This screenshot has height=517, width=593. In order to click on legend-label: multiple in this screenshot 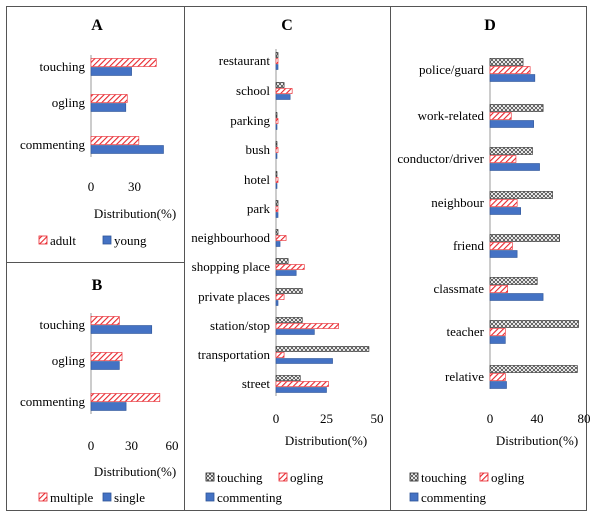, I will do `click(72, 497)`.